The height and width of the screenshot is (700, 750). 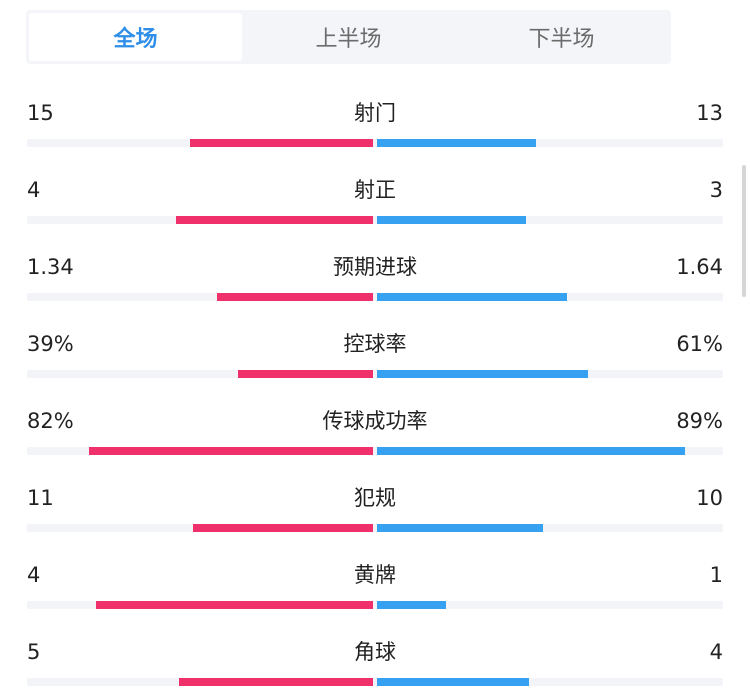 I want to click on scrollbar-thumb, so click(x=744, y=231).